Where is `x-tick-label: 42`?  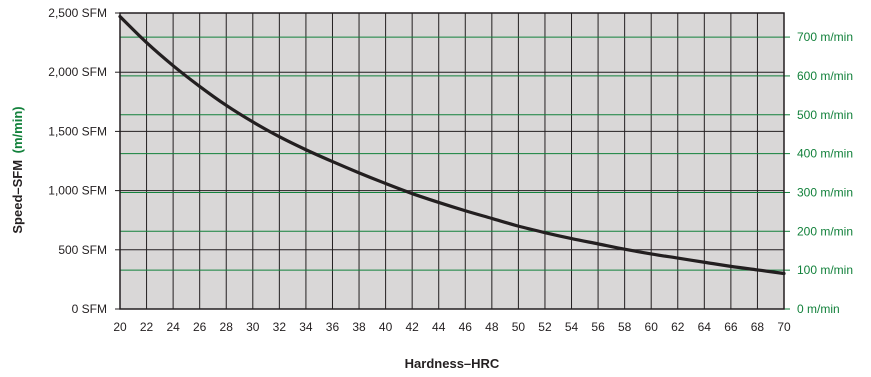
x-tick-label: 42 is located at coordinates (412, 327).